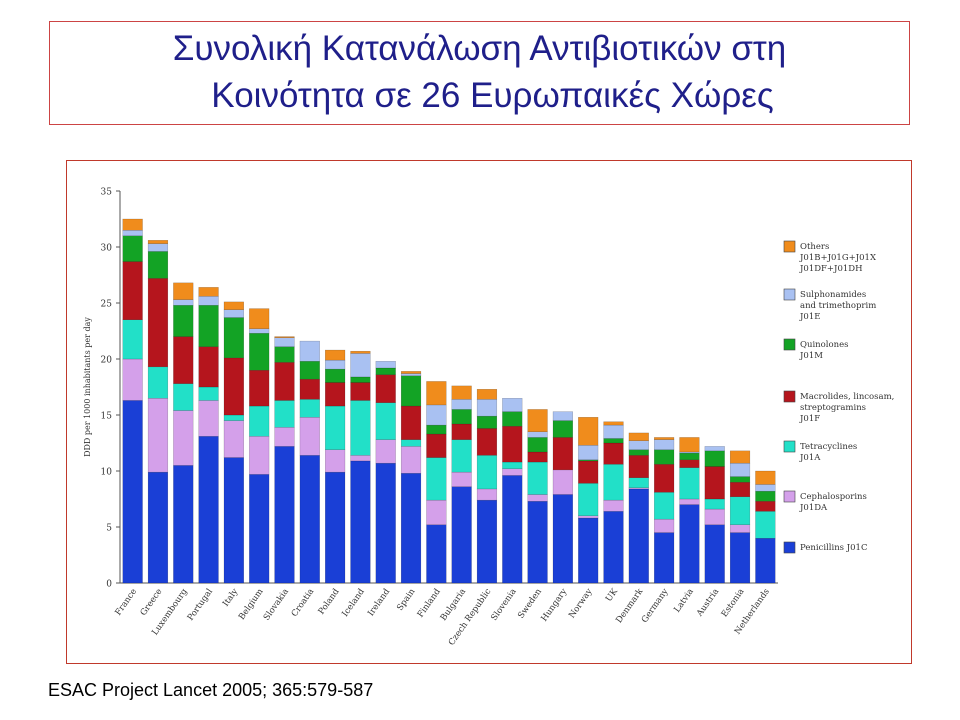 The image size is (960, 720). I want to click on category-label: Greece, so click(152, 602).